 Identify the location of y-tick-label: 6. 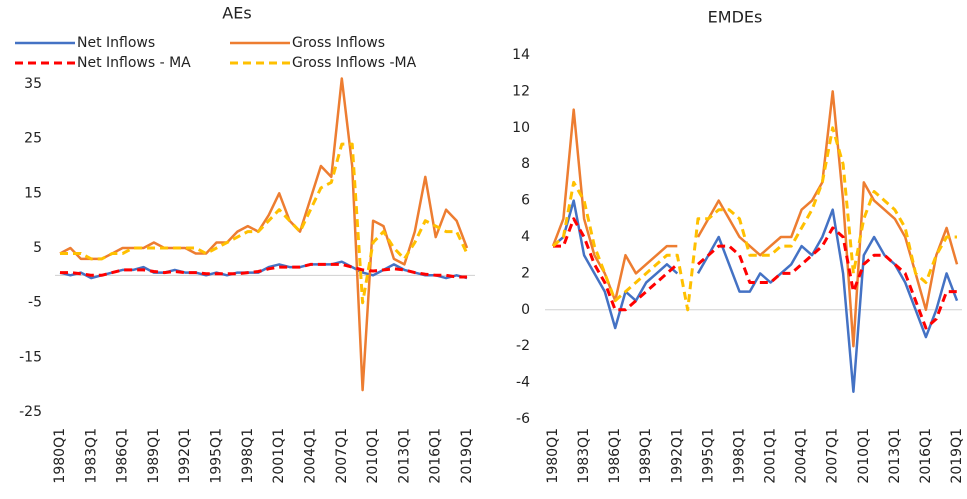
(525, 201).